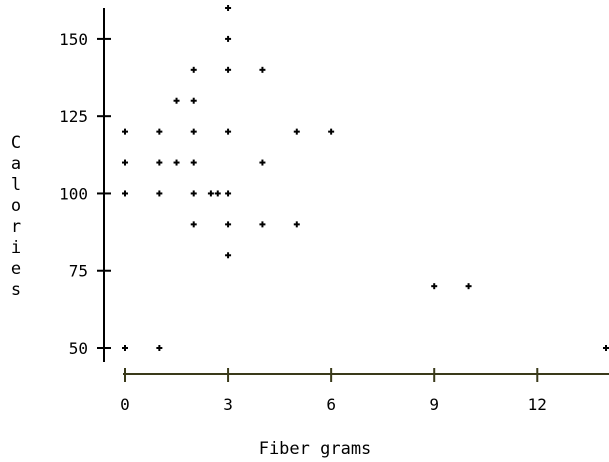 Image resolution: width=609 pixels, height=462 pixels. Describe the element at coordinates (16, 143) in the screenshot. I see `y-axis-label-char: C` at that location.